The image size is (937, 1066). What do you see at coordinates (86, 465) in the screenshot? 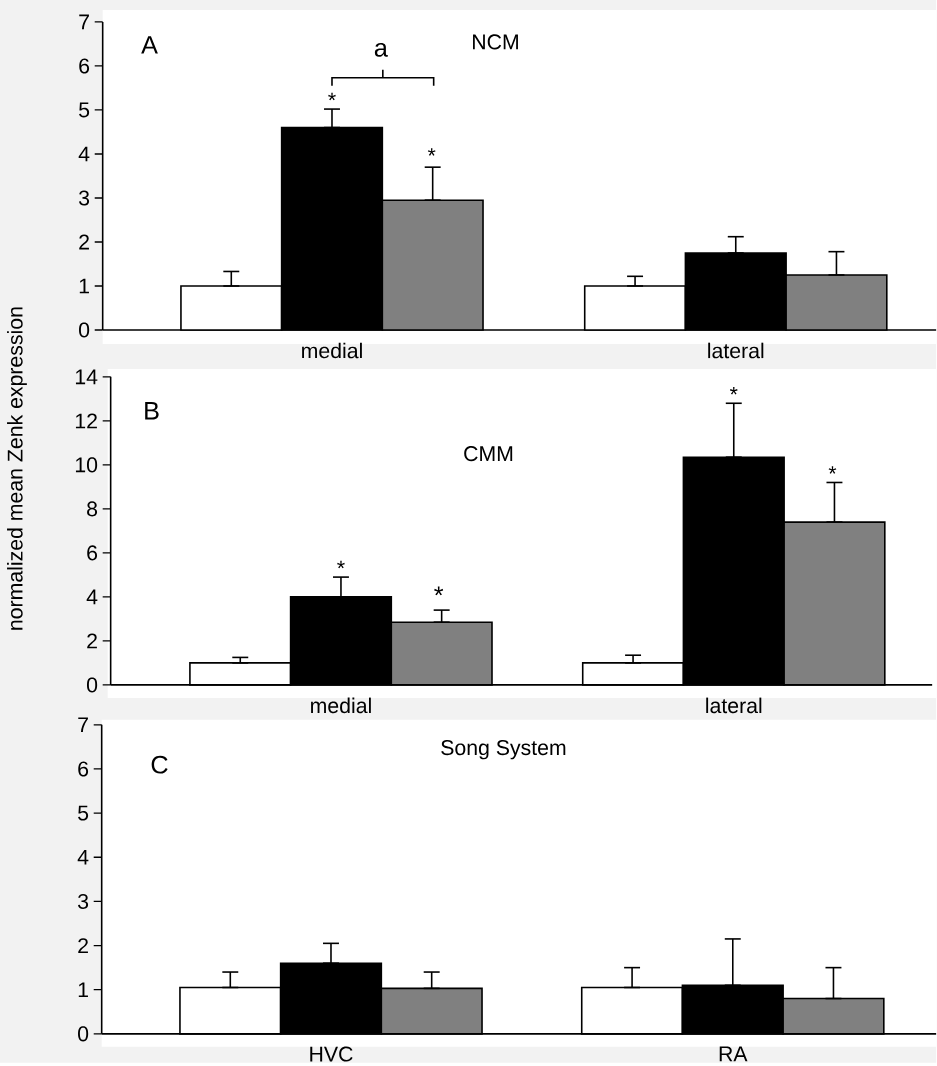
I see `y-tick-label: 10` at bounding box center [86, 465].